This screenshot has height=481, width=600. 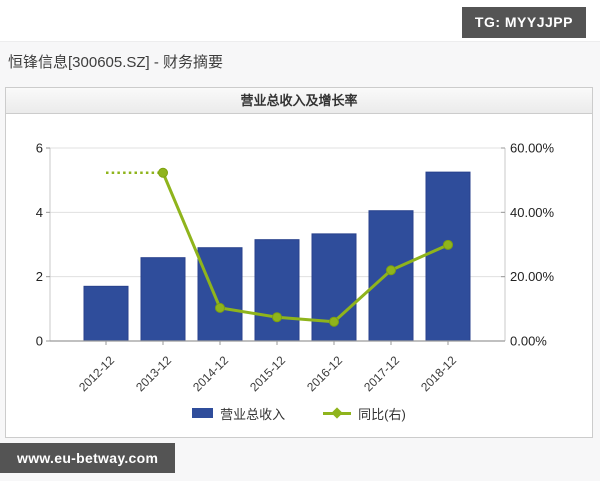 I want to click on legend-label-revenue: 营业总收入, so click(x=253, y=414).